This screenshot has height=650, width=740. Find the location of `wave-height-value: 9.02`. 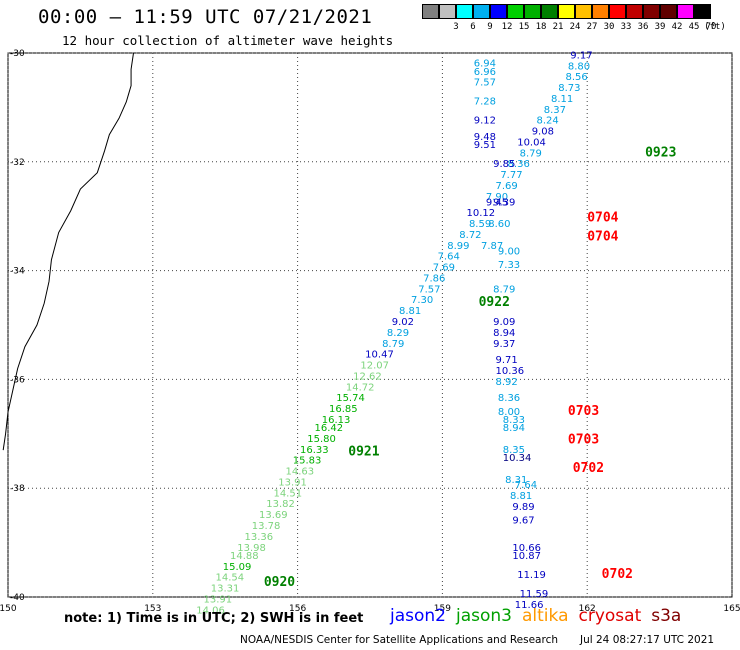

wave-height-value: 9.02 is located at coordinates (403, 322).